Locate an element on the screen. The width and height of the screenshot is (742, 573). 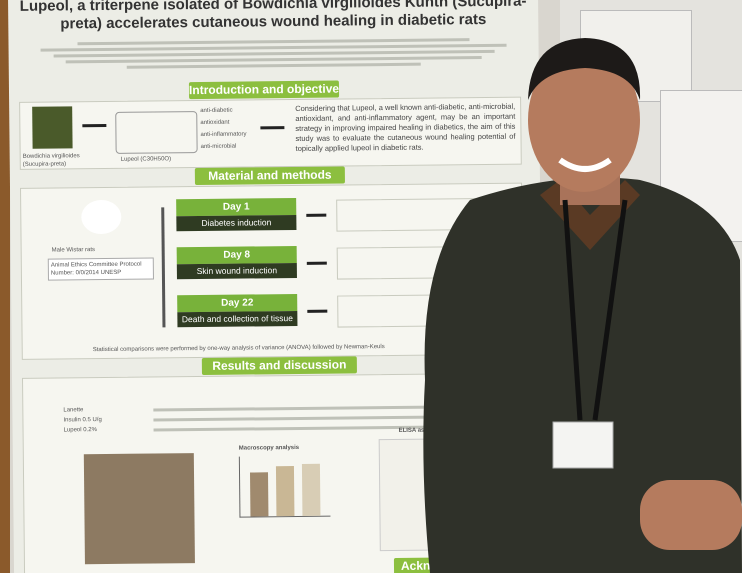
board-edge is located at coordinates (5, 286).